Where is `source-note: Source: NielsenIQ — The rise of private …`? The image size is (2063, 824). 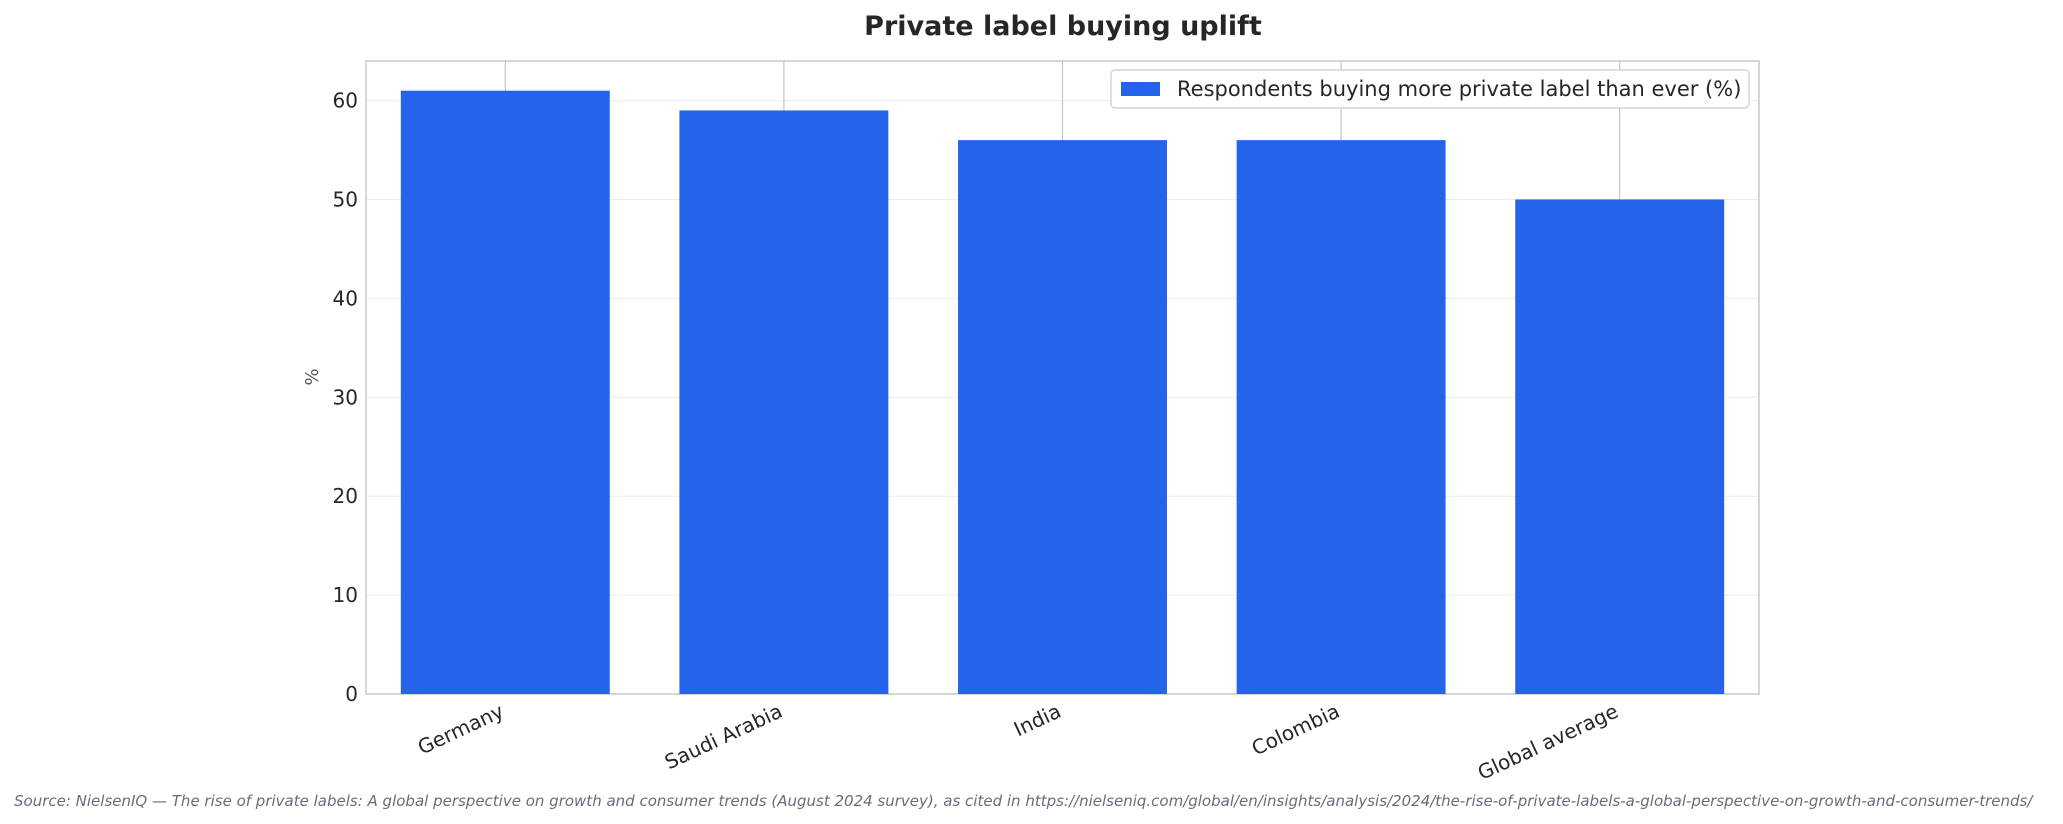 source-note: Source: NielsenIQ — The rise of private … is located at coordinates (1024, 801).